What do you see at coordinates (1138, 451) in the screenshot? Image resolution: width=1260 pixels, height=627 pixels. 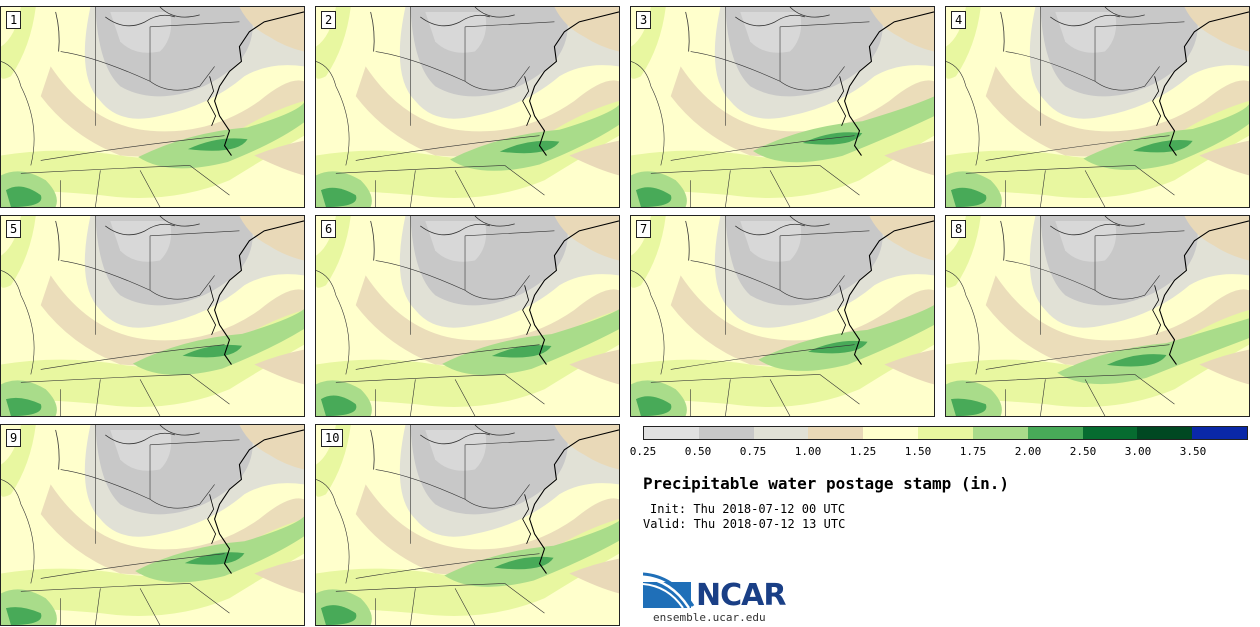 I see `legend-tick-label: 3.00` at bounding box center [1138, 451].